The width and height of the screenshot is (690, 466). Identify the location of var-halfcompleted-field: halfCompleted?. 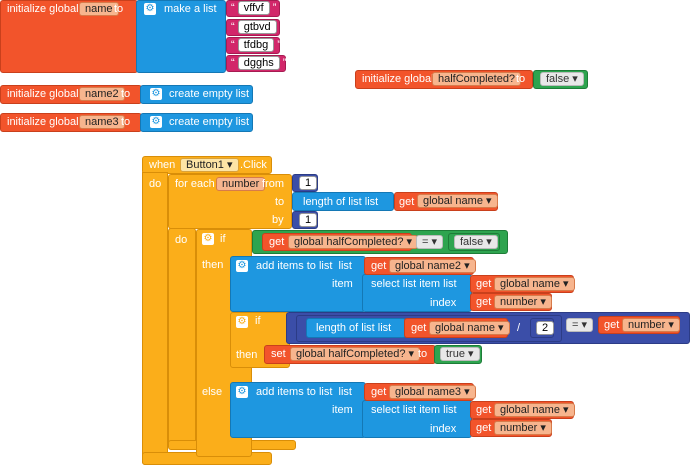
(477, 79).